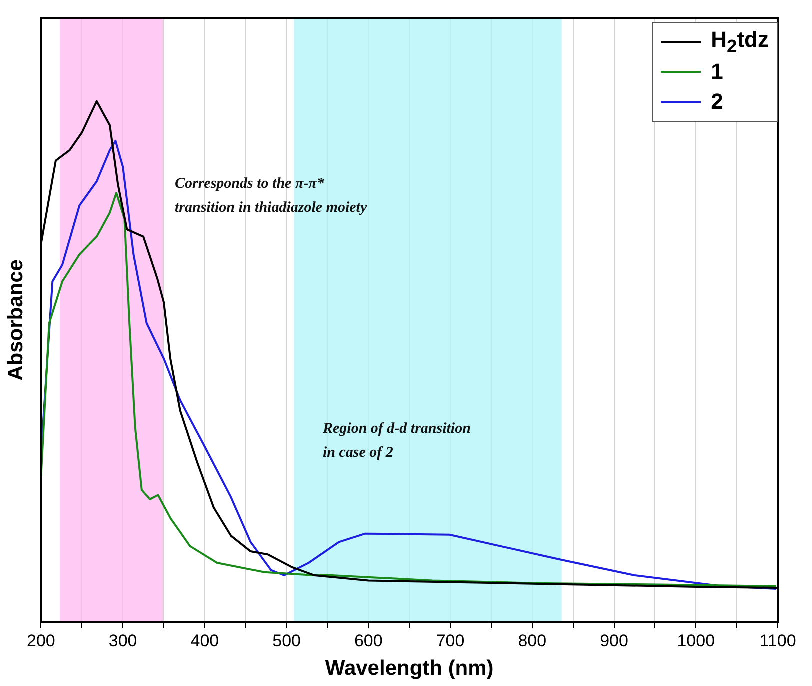 The height and width of the screenshot is (686, 812). What do you see at coordinates (368, 640) in the screenshot?
I see `x-tick-label: 600` at bounding box center [368, 640].